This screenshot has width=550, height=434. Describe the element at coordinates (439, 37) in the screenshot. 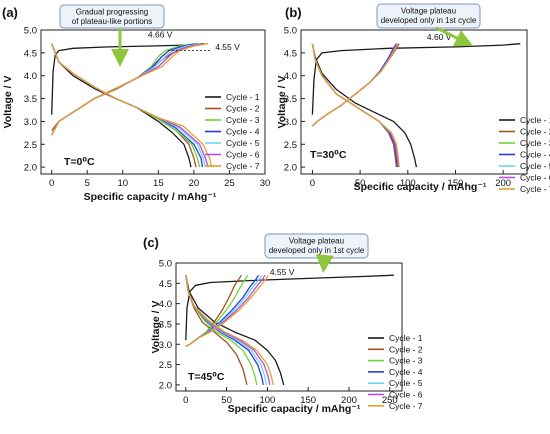

I see `voltage-annotation: 4.60 V` at that location.